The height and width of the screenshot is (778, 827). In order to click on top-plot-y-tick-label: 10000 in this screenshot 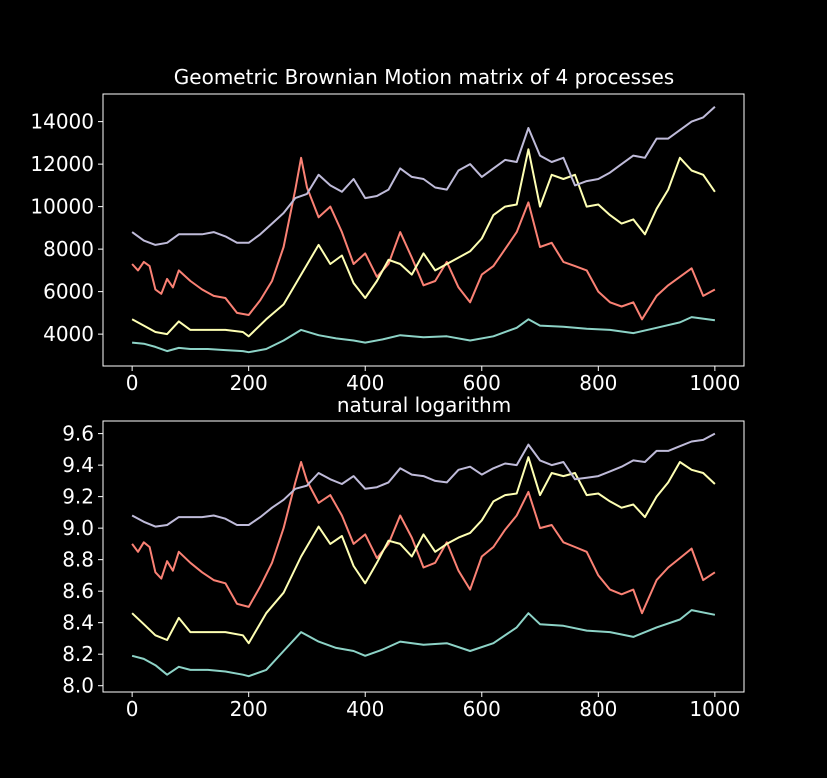, I will do `click(62, 207)`.